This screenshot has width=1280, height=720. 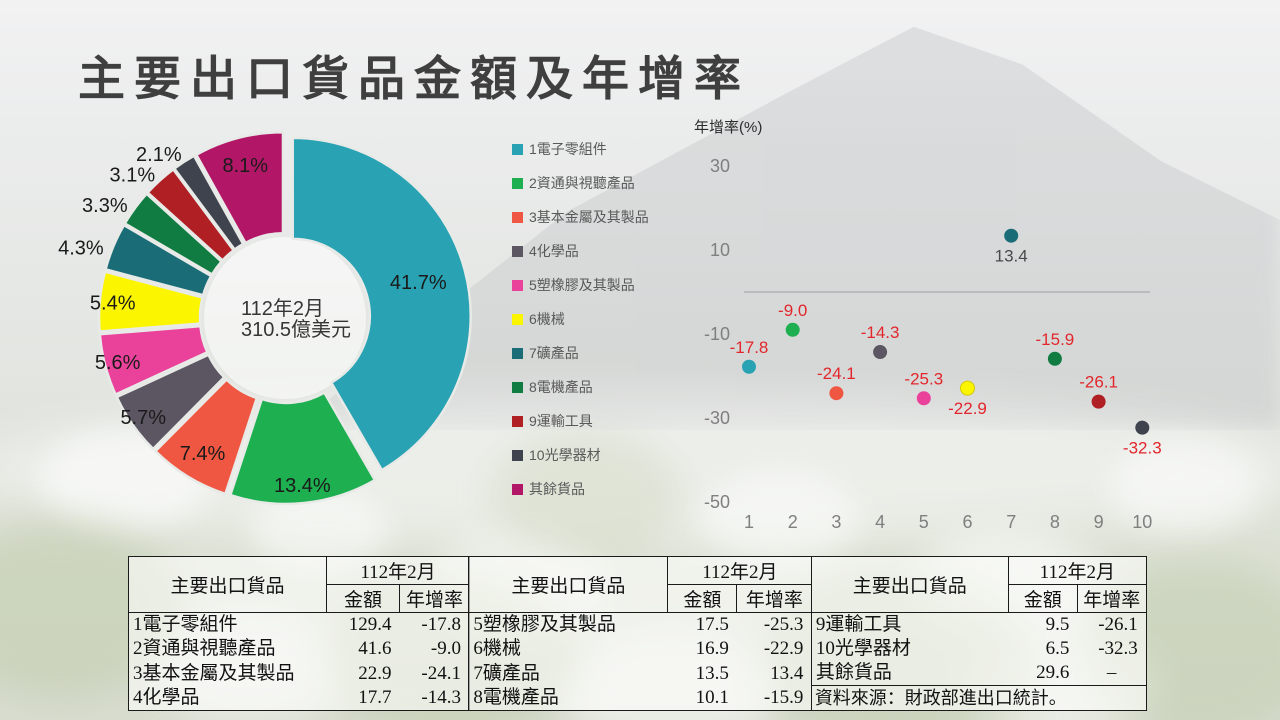 What do you see at coordinates (749, 366) in the screenshot?
I see `scatter-point-1電子零組件` at bounding box center [749, 366].